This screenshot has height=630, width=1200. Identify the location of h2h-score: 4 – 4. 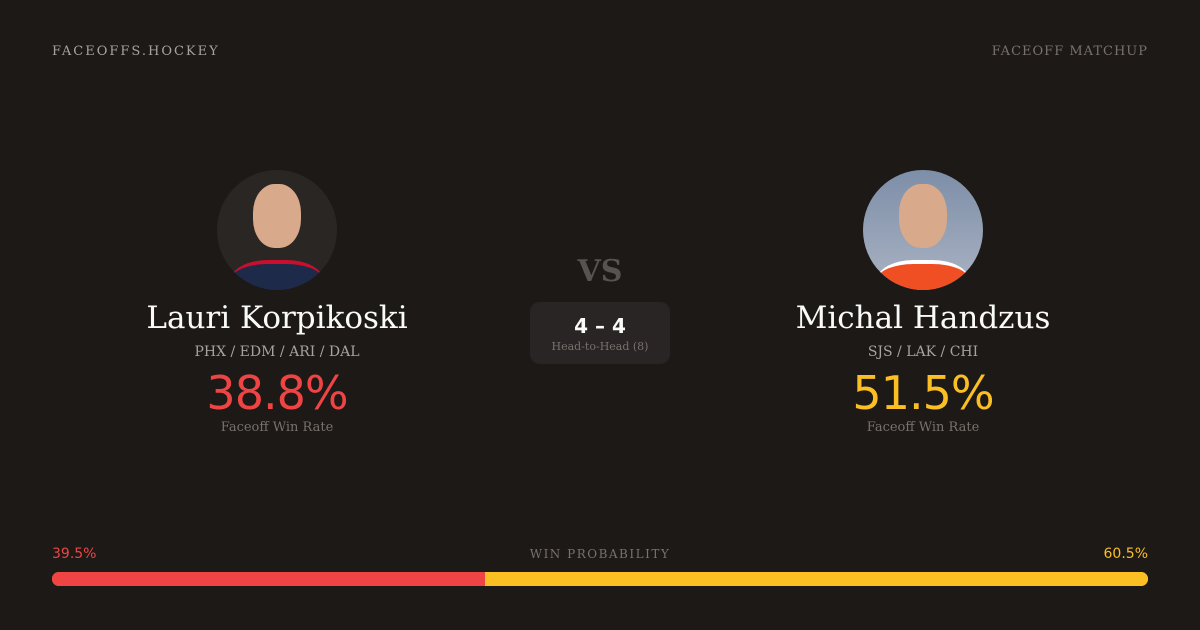
(600, 326).